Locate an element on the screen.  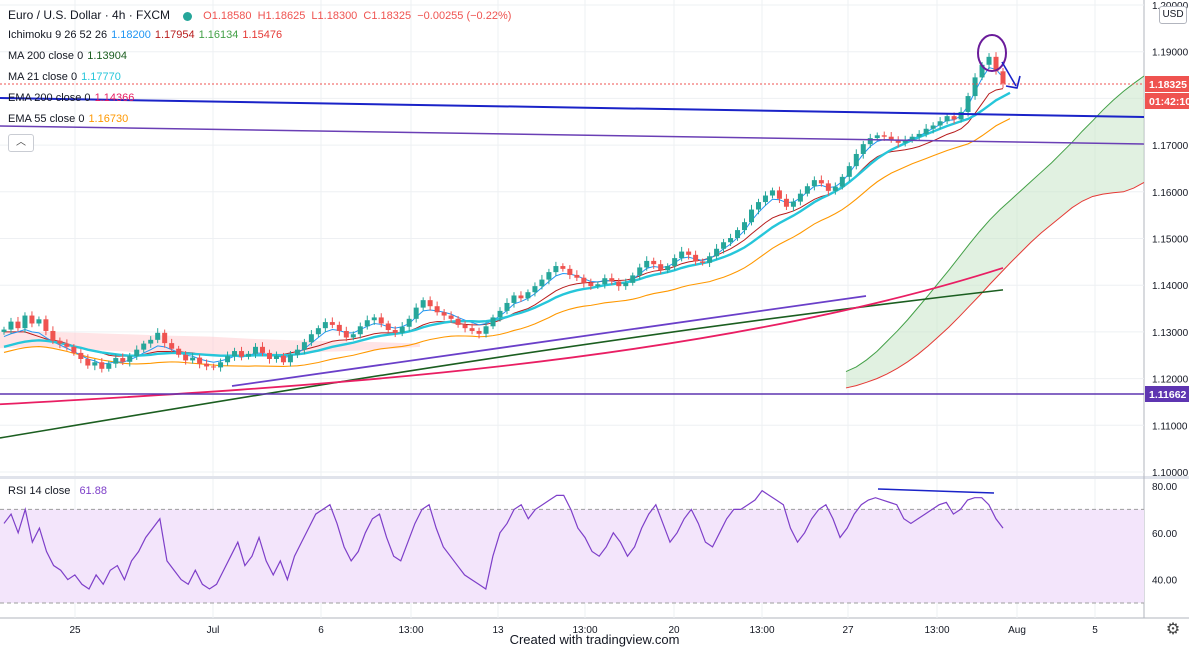
indicator-label: MA 200 close 0 is located at coordinates (46, 56).